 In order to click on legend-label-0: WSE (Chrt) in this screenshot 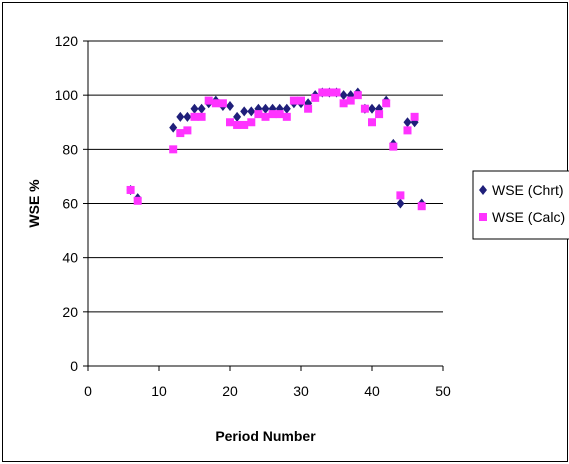, I will do `click(528, 190)`.